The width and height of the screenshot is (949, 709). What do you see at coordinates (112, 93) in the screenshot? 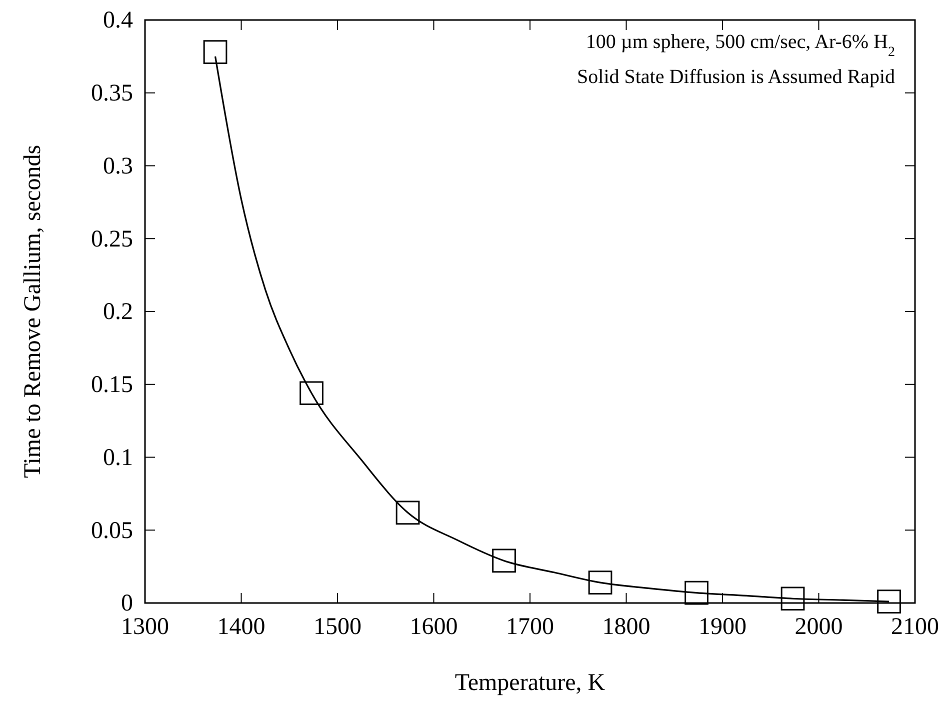
I see `y-tick-label: 0.35` at bounding box center [112, 93].